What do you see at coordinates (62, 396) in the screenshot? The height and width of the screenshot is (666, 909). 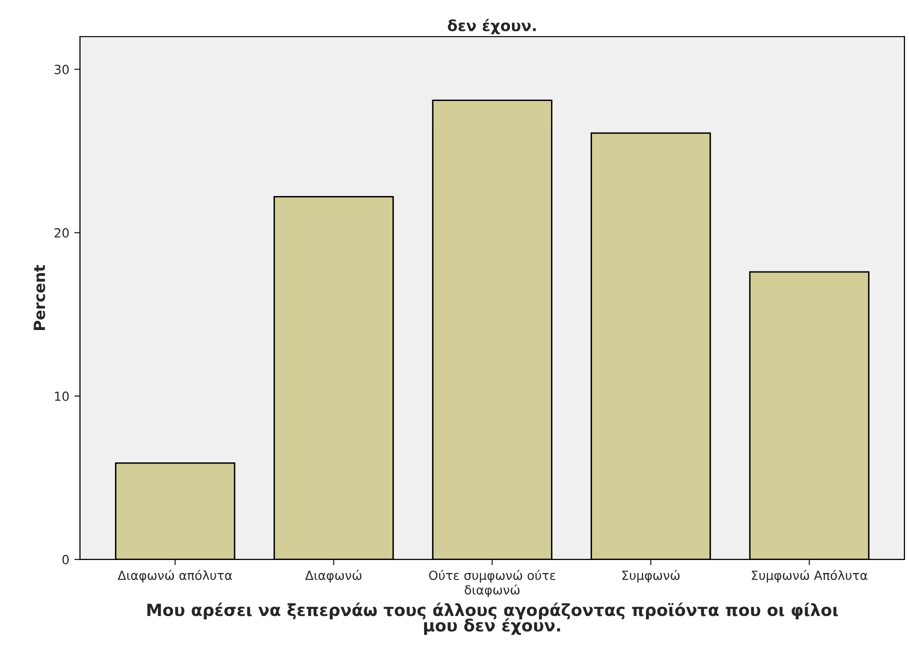 I see `y-tick-label: 10` at bounding box center [62, 396].